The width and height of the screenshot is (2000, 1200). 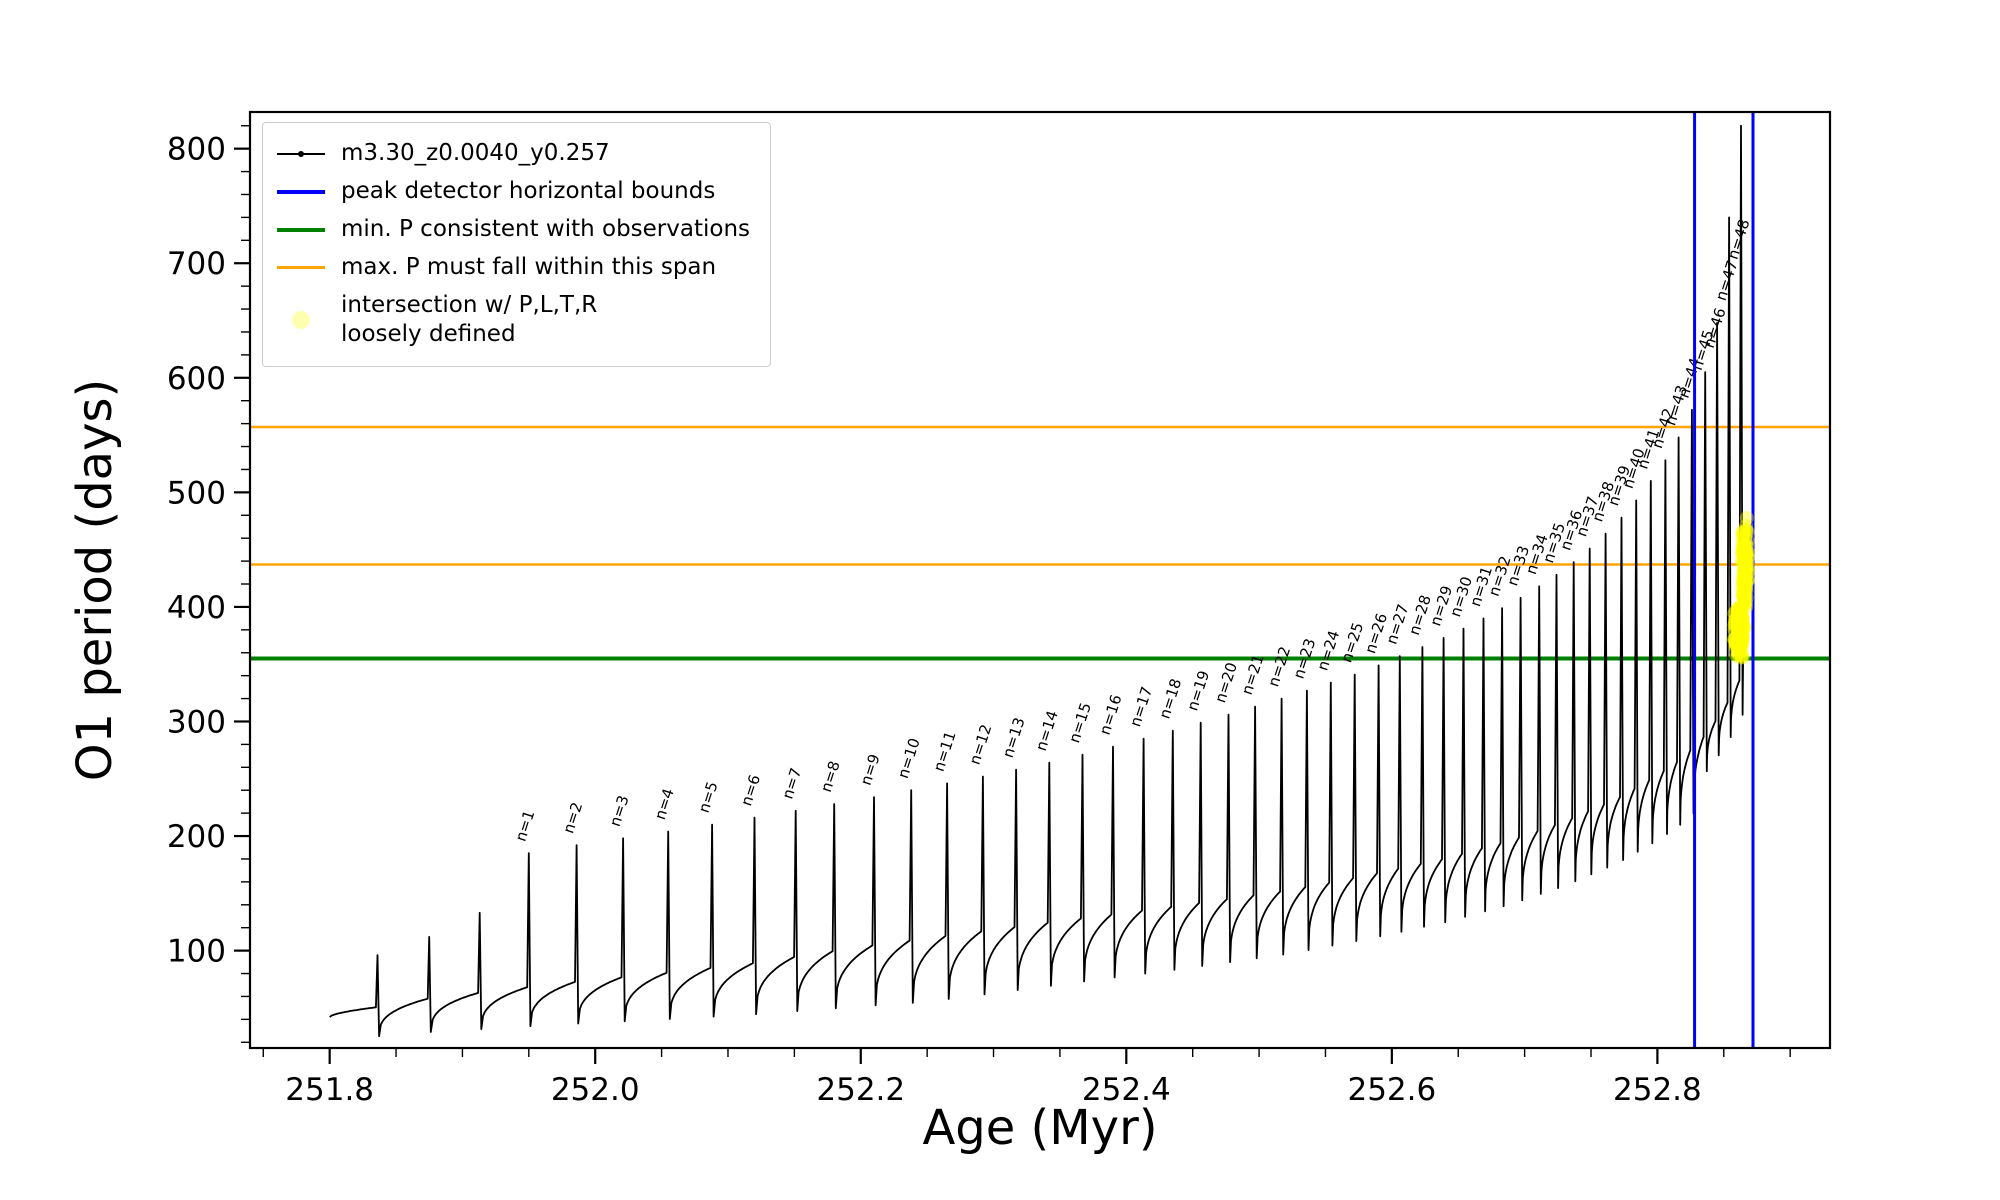 I want to click on spike-label: n=11, so click(x=945, y=751).